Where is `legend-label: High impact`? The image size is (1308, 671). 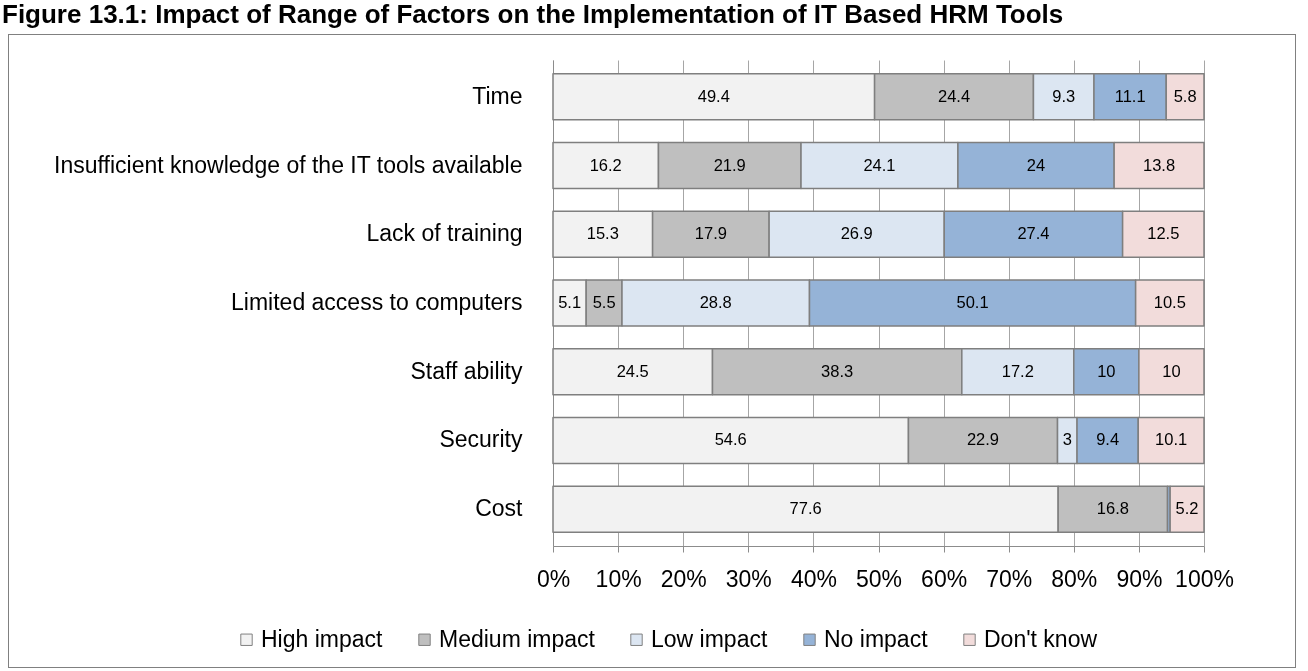 legend-label: High impact is located at coordinates (322, 638).